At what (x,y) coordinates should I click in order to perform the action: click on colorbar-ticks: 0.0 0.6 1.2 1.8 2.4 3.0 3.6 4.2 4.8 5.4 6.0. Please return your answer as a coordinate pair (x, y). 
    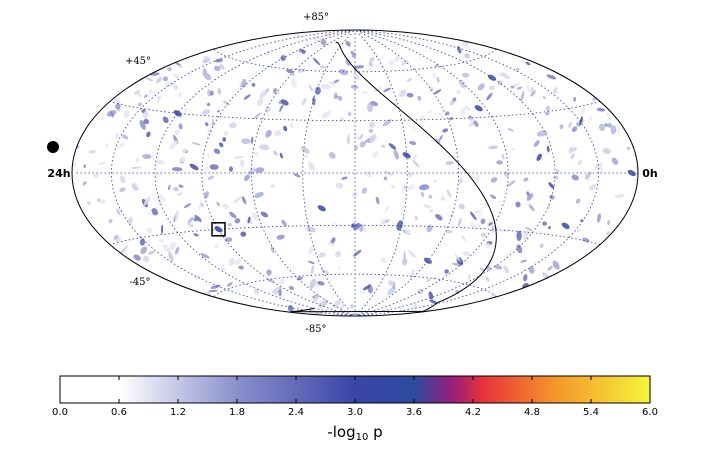
    Looking at the image, I should click on (355, 397).